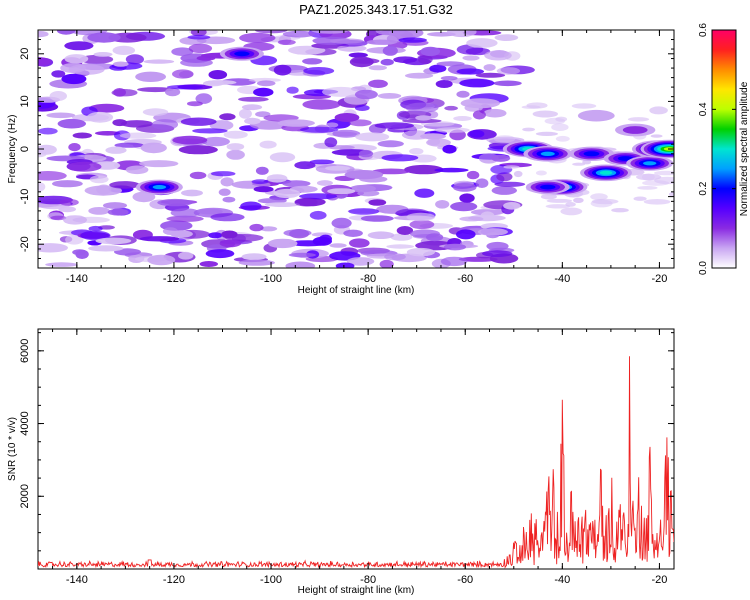 The width and height of the screenshot is (750, 600). Describe the element at coordinates (356, 290) in the screenshot. I see `spectrogram-x-label: Height of straight line (km)` at that location.